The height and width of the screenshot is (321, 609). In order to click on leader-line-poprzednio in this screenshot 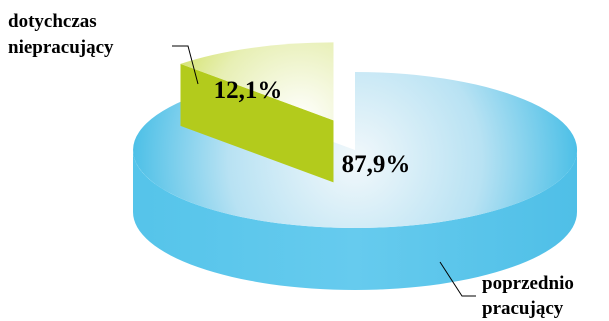, I will do `click(457, 279)`.